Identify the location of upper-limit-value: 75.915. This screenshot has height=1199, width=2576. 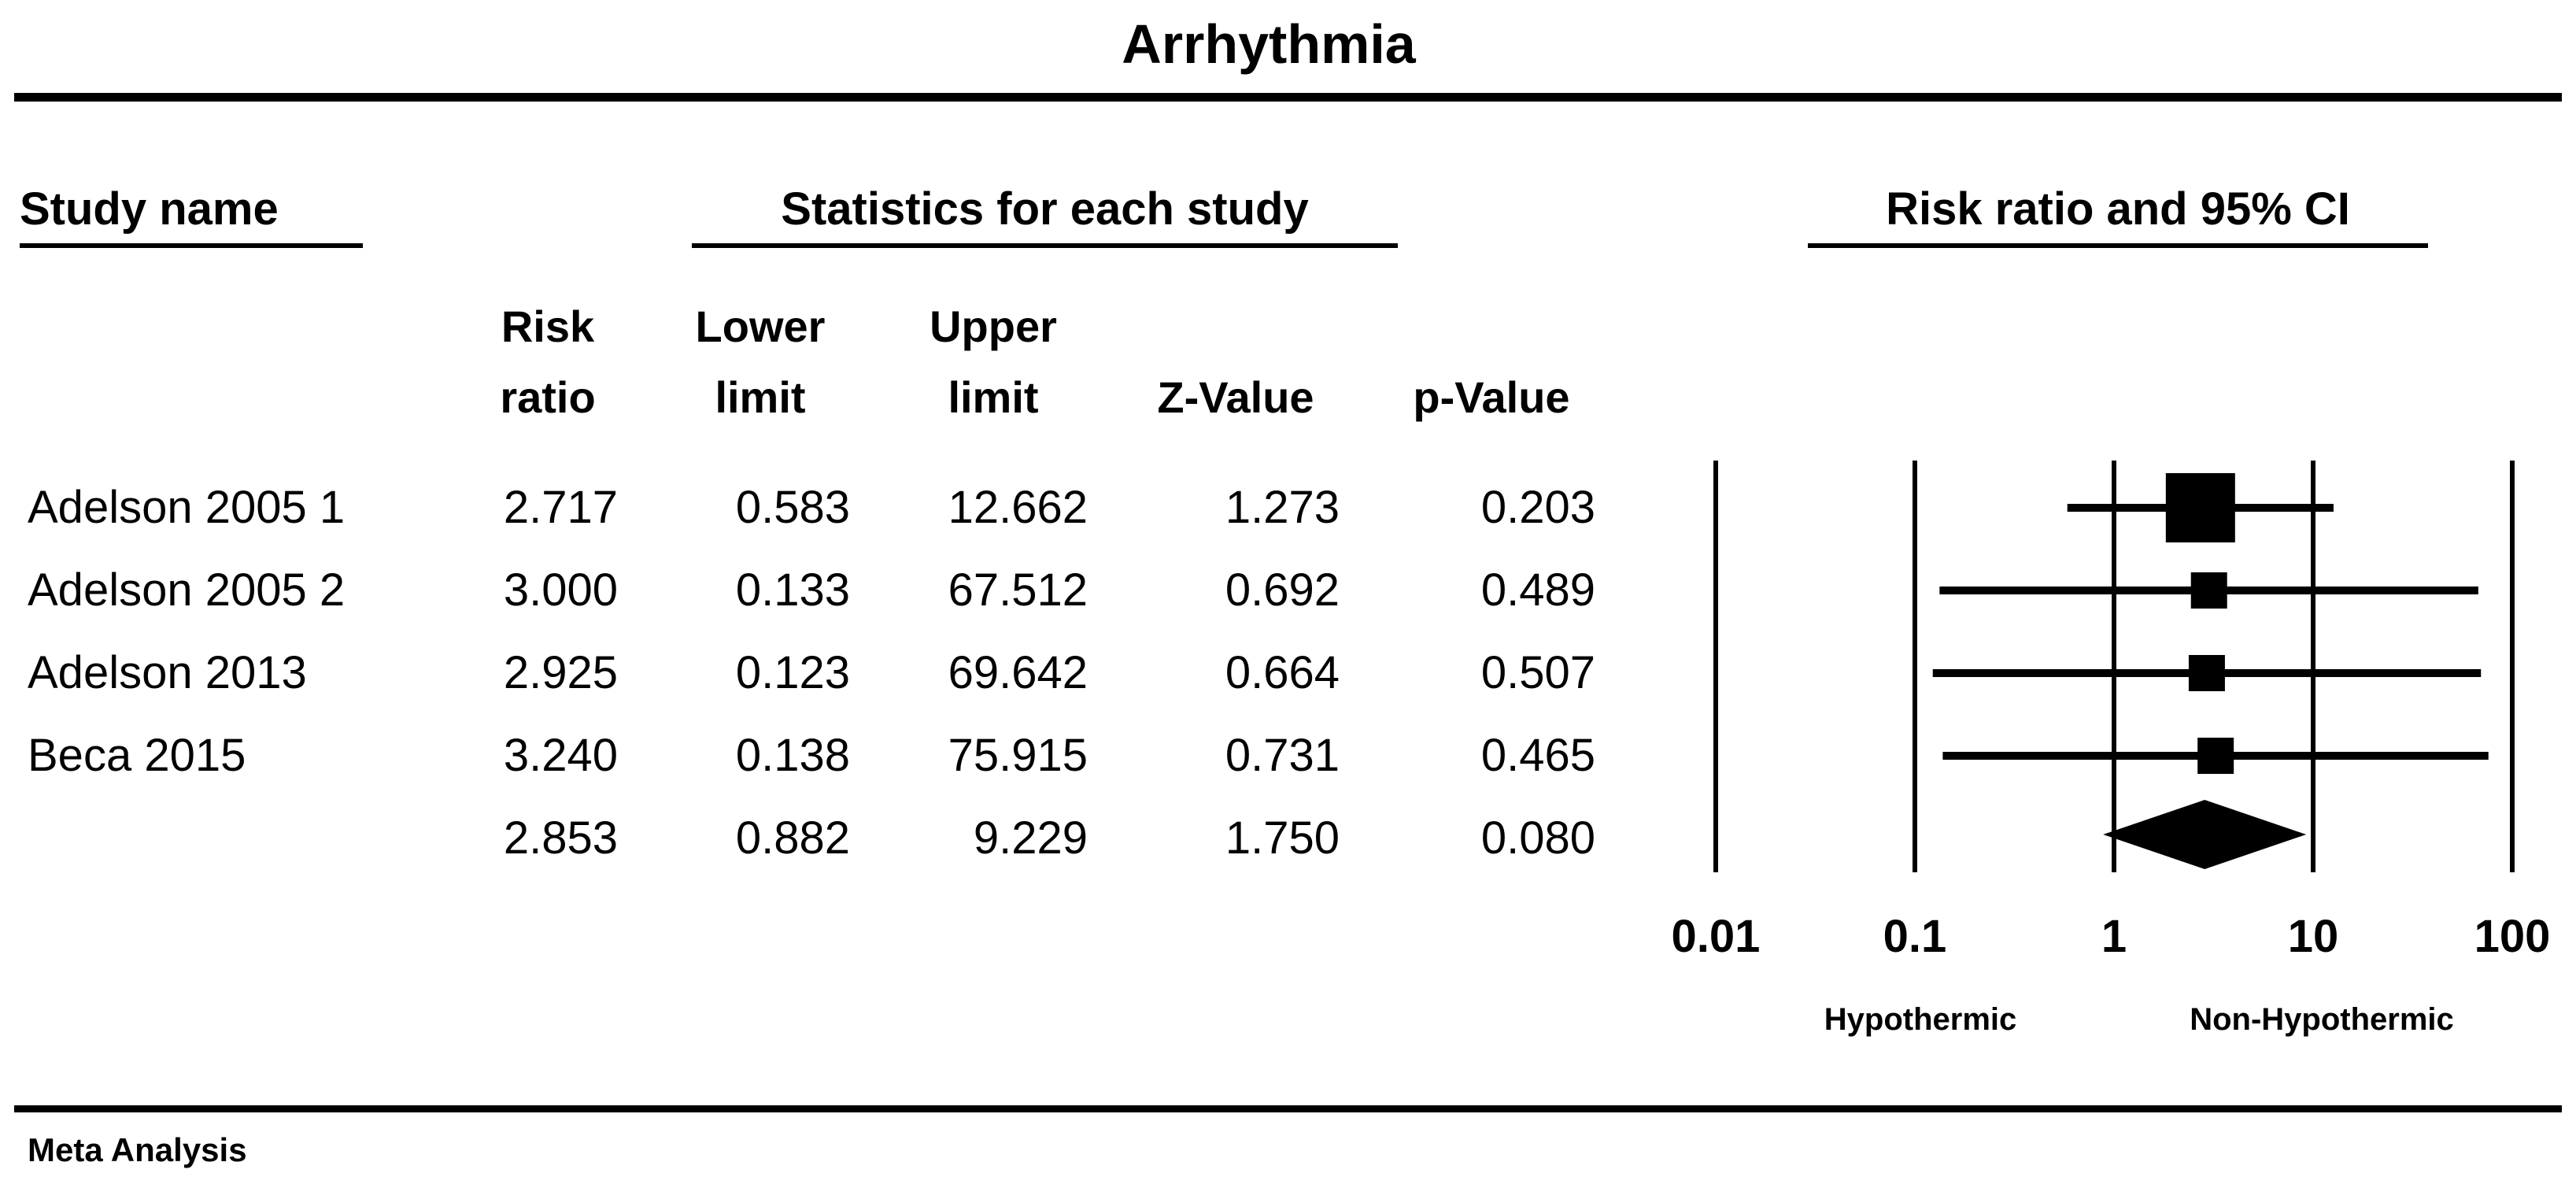
(1018, 755).